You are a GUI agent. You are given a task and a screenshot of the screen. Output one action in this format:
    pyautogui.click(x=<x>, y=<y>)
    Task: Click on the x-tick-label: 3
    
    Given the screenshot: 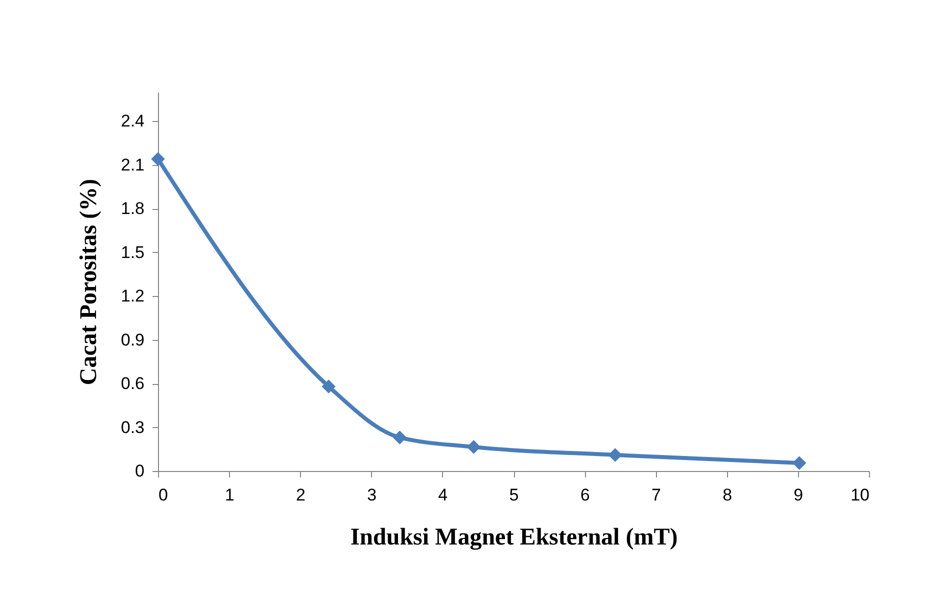 What is the action you would take?
    pyautogui.click(x=372, y=495)
    